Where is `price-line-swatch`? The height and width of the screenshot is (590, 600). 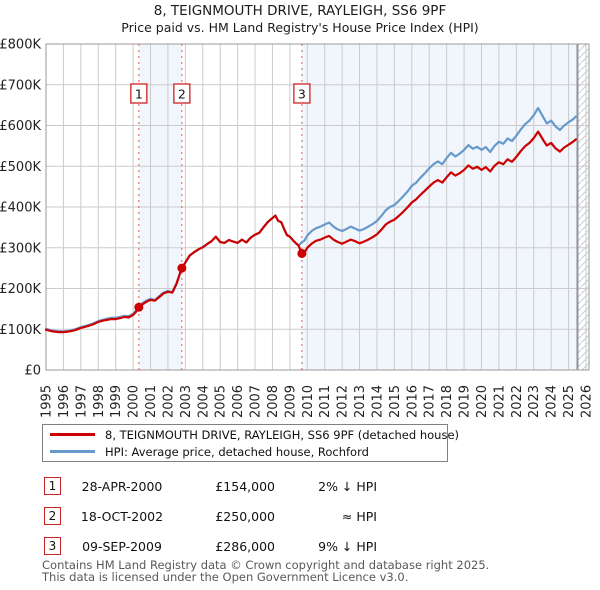 price-line-swatch is located at coordinates (72, 434).